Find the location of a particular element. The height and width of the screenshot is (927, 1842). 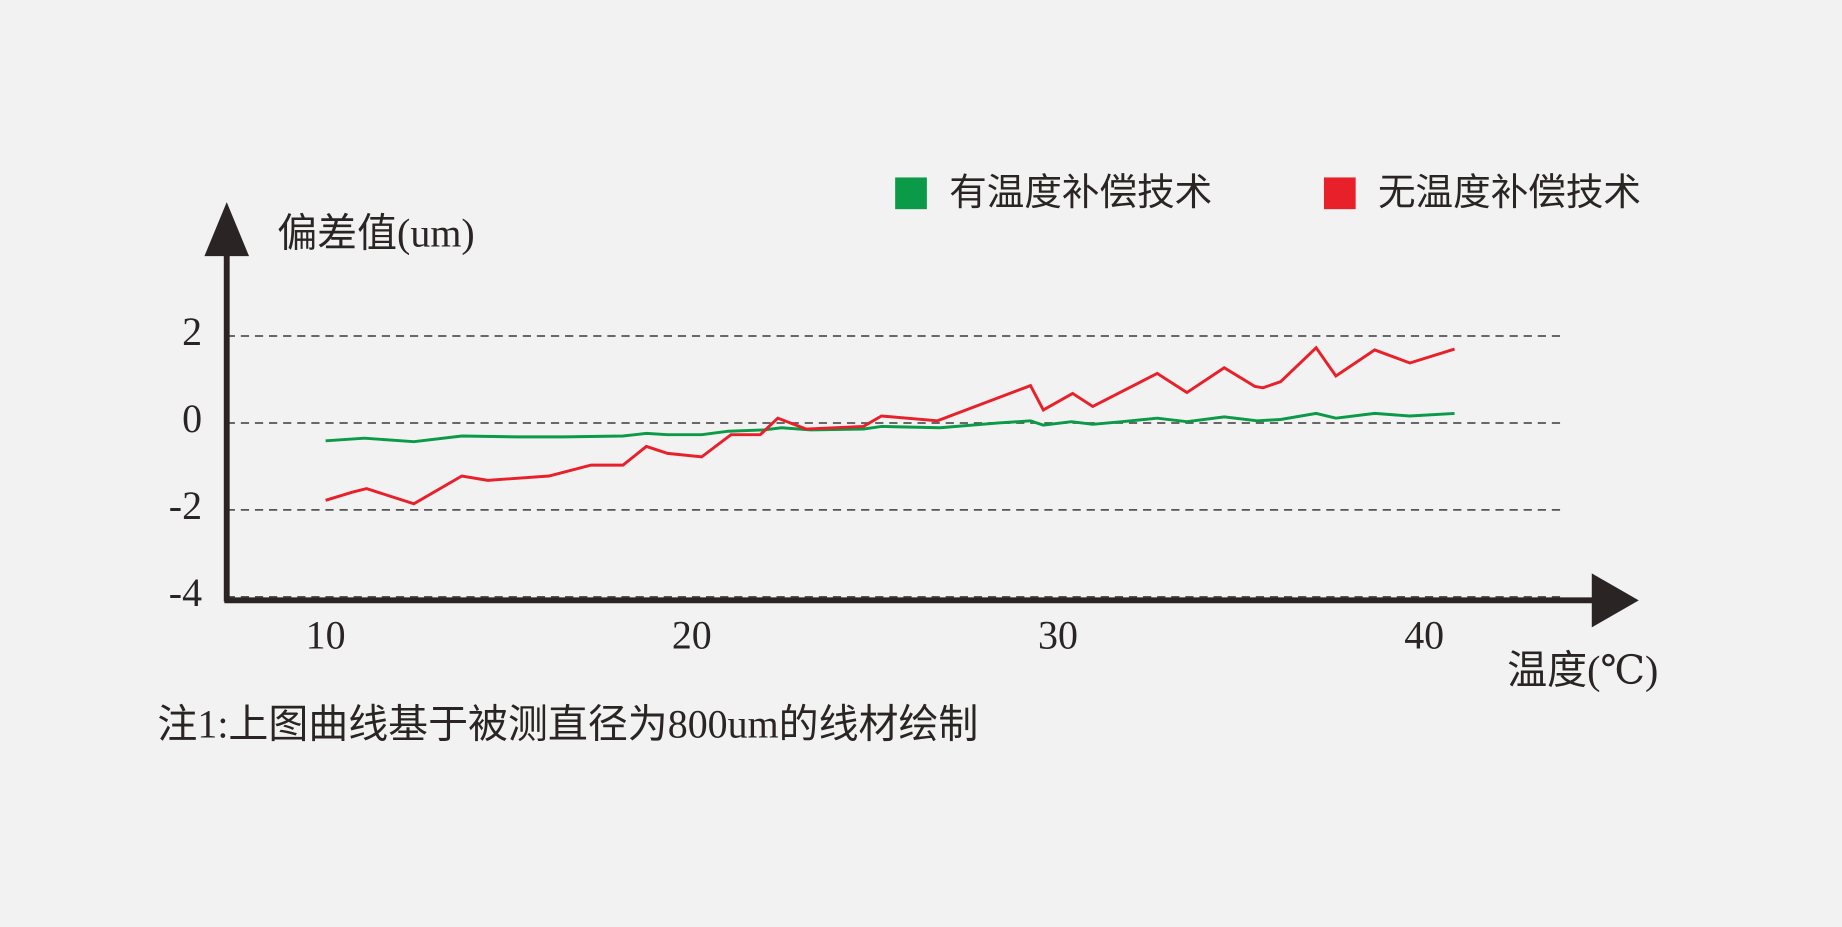

legend-label: 无温度补偿技术 is located at coordinates (1509, 192).